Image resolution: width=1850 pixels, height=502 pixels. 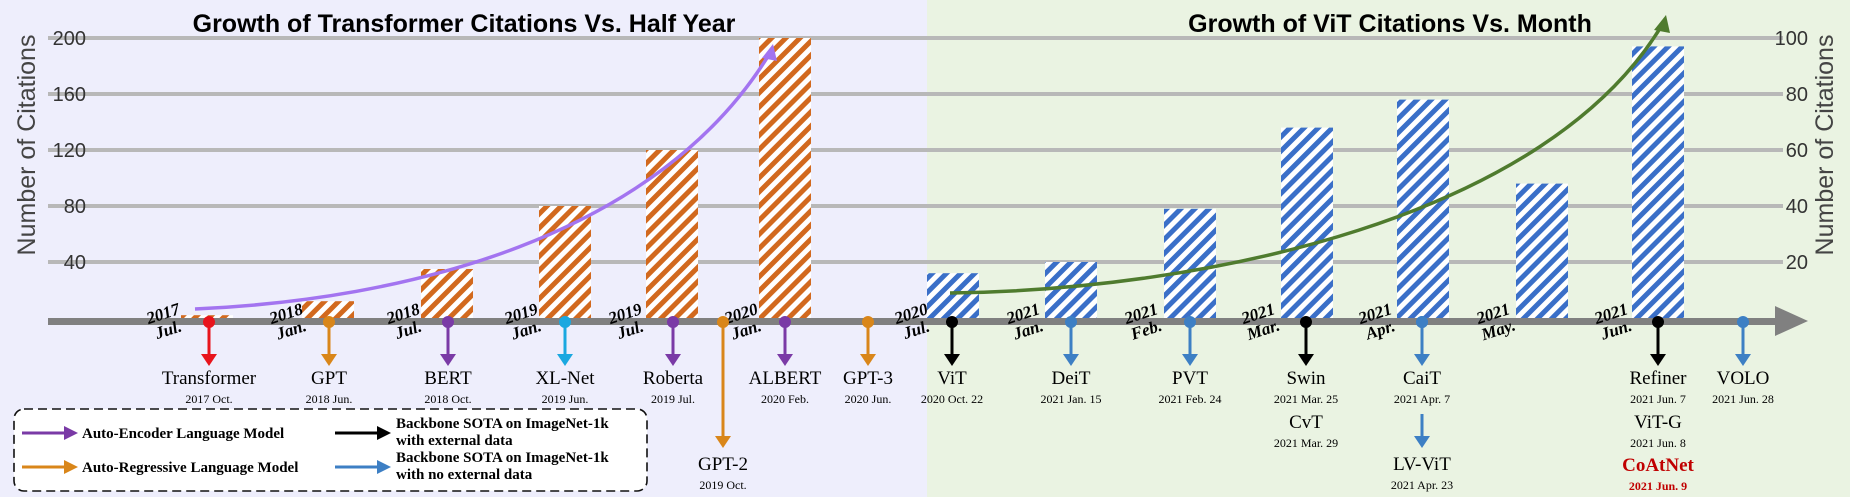 I want to click on model-marker: ViT 2020 Oct. 22, so click(x=952, y=361).